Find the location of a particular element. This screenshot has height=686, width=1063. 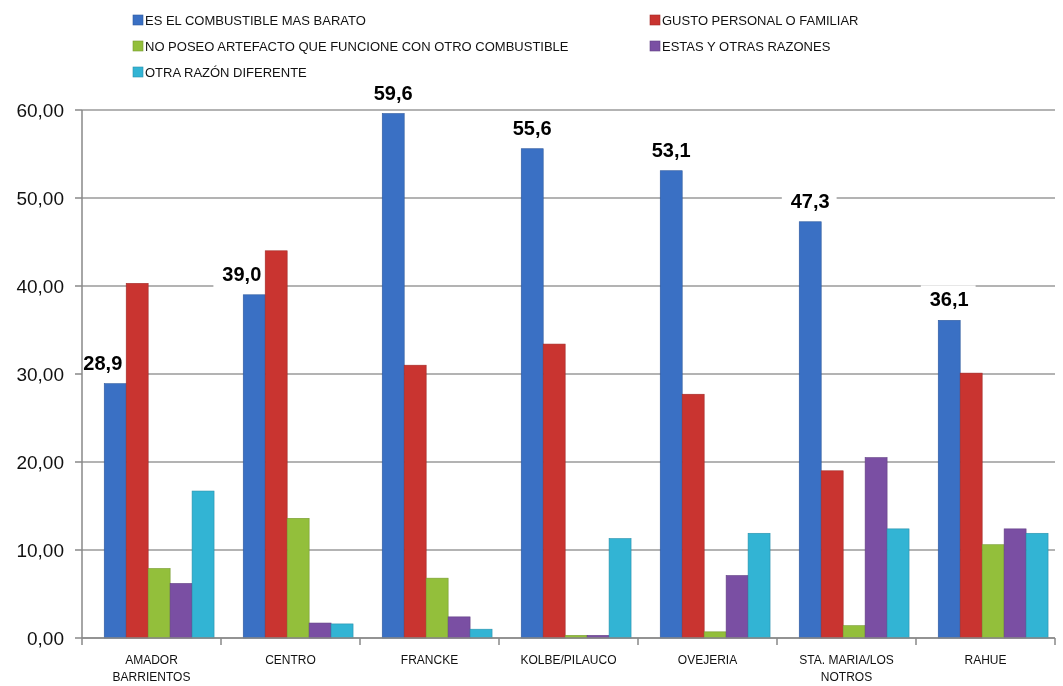

y-tick-label: 0,00 is located at coordinates (45, 638).